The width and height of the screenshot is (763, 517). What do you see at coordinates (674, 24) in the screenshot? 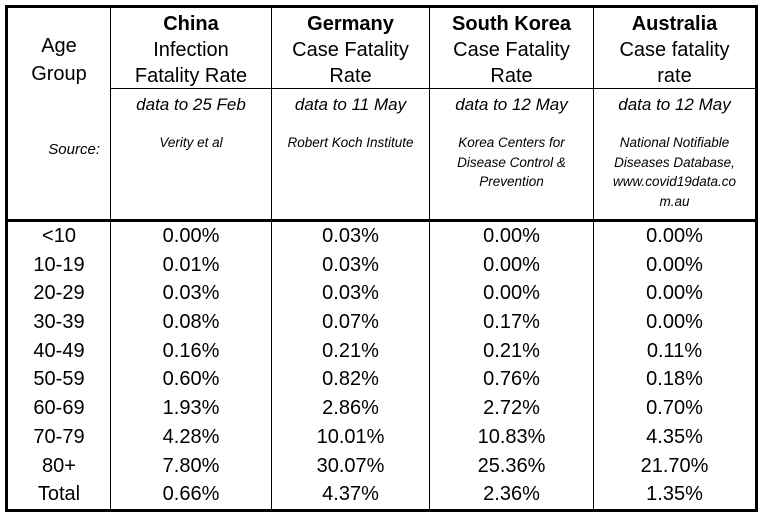
I see `country-name: Australia` at bounding box center [674, 24].